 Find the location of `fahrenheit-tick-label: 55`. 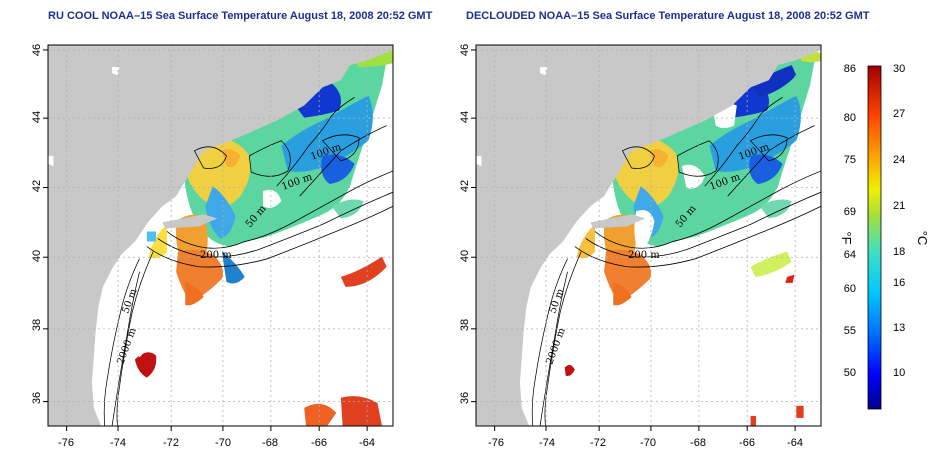

fahrenheit-tick-label: 55 is located at coordinates (850, 331).